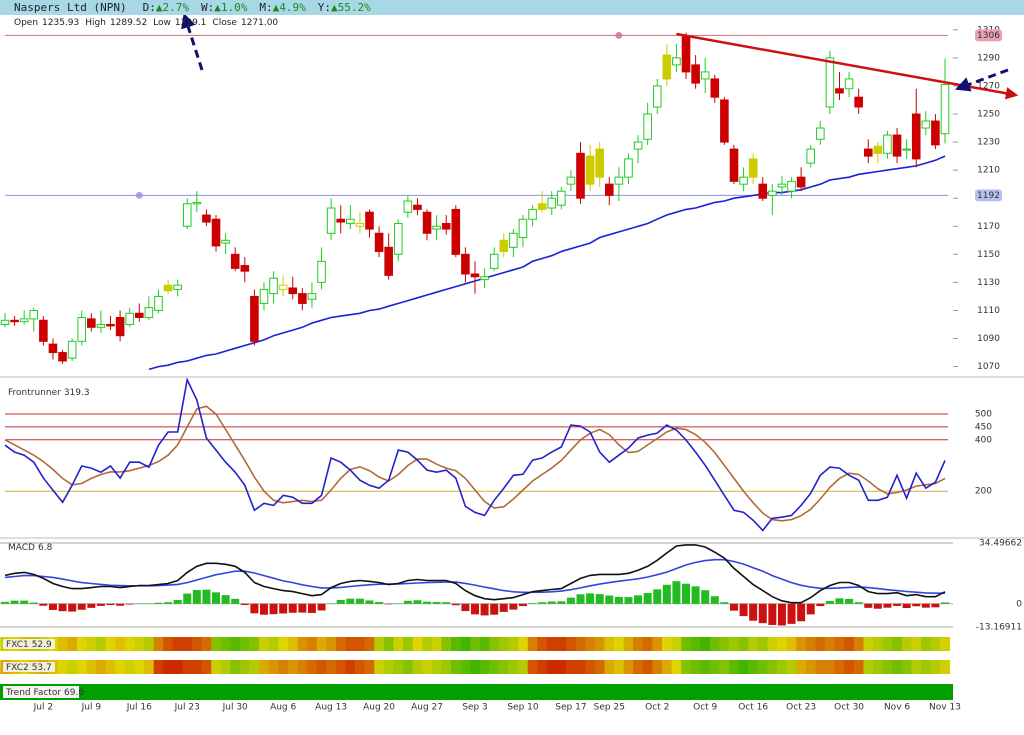  Describe the element at coordinates (44, 693) in the screenshot. I see `trend-label: Trend Factor 69.6` at that location.